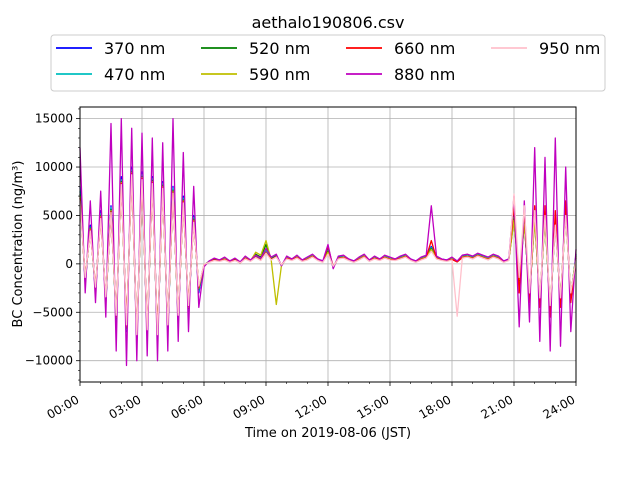  What do you see at coordinates (424, 48) in the screenshot?
I see `legend-label: 660 nm` at bounding box center [424, 48].